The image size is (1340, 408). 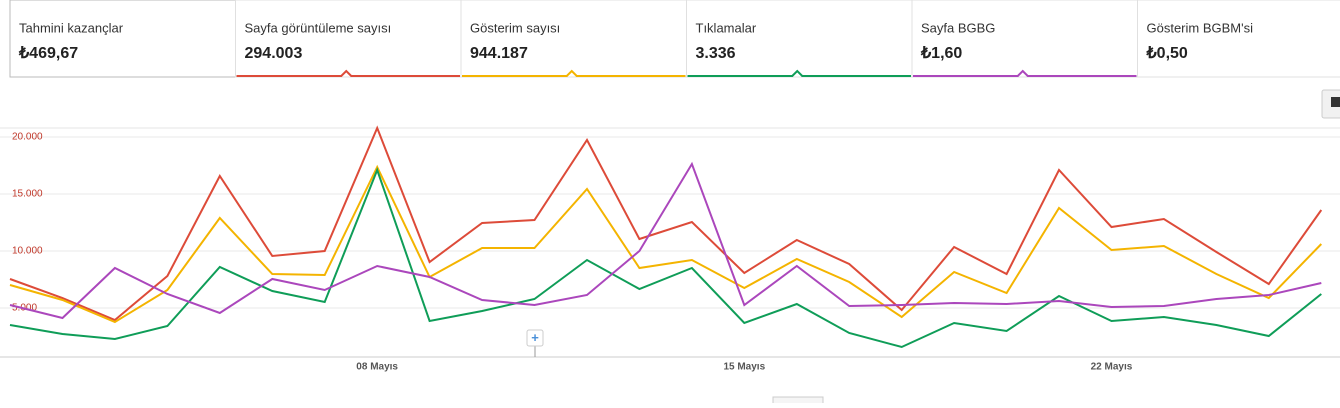 I want to click on metric-label: Tıklamalar, so click(x=726, y=27).